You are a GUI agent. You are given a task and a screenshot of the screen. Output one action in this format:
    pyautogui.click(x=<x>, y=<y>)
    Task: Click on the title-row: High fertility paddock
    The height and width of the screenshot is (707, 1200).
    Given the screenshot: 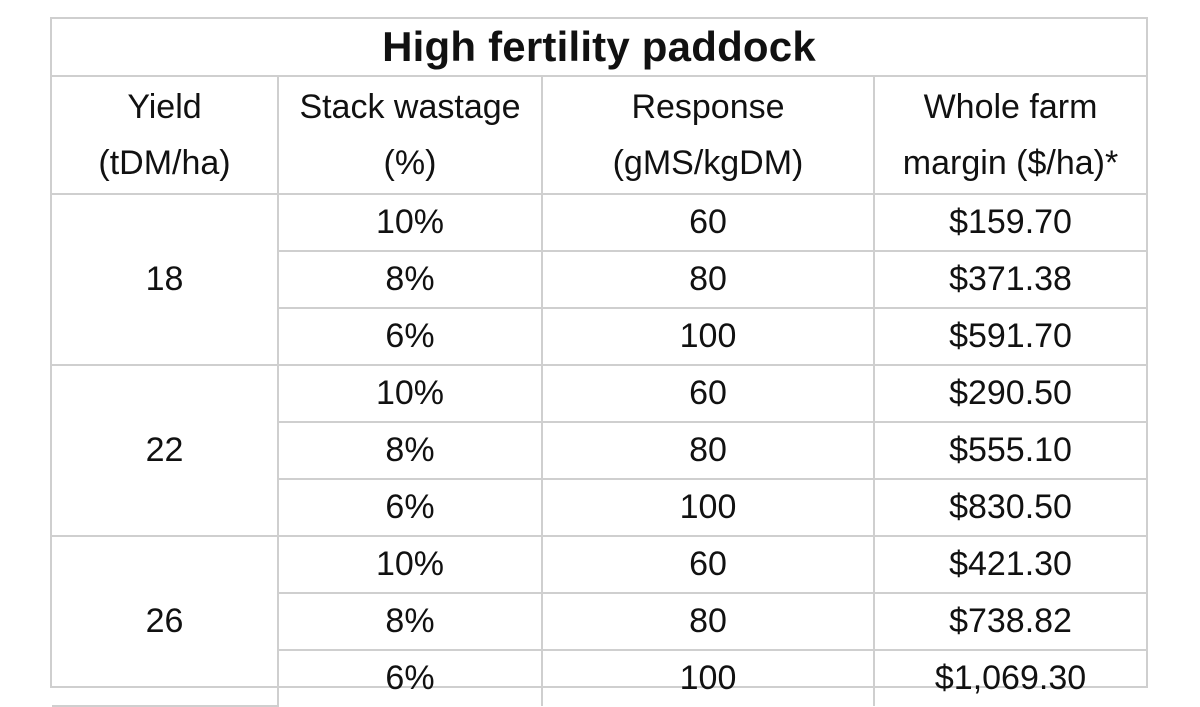 What is the action you would take?
    pyautogui.click(x=599, y=48)
    